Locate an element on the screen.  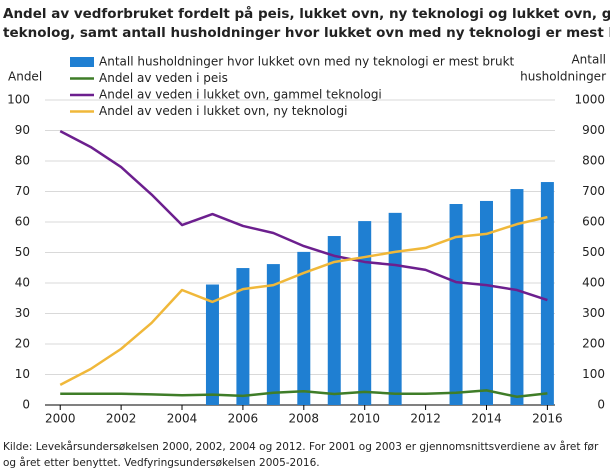
y-tick-label: 10 is located at coordinates (22, 374).